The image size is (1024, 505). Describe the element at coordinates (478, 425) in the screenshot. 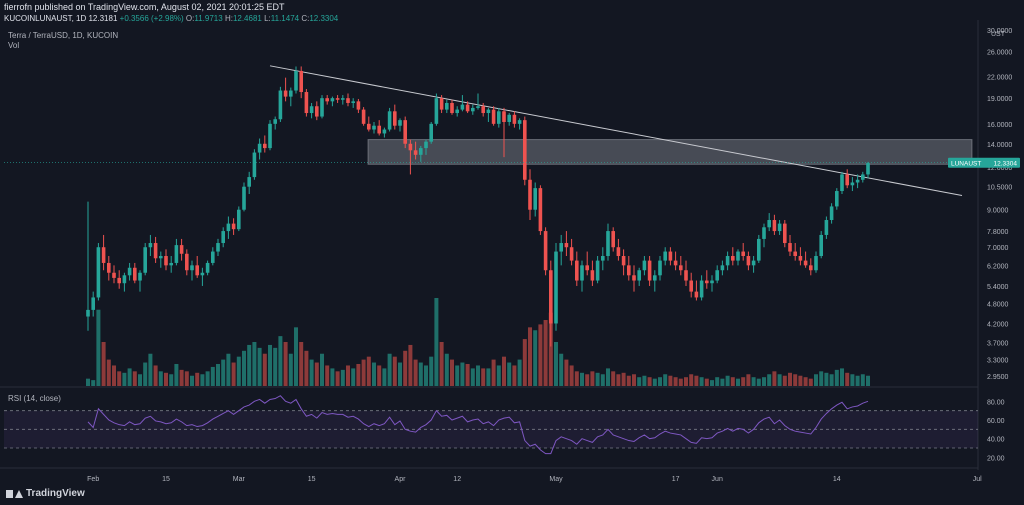

I see `rsi-line` at that location.